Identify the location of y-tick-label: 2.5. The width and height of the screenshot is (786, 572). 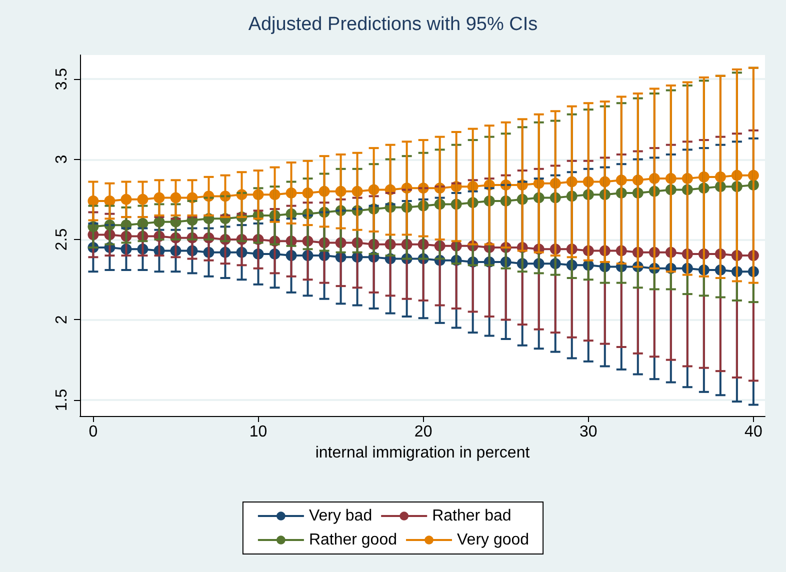
(62, 239).